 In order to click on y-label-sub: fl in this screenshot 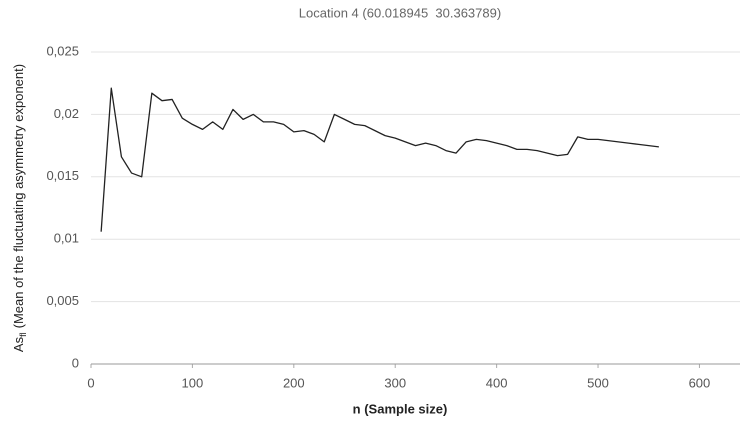, I will do `click(23, 334)`.